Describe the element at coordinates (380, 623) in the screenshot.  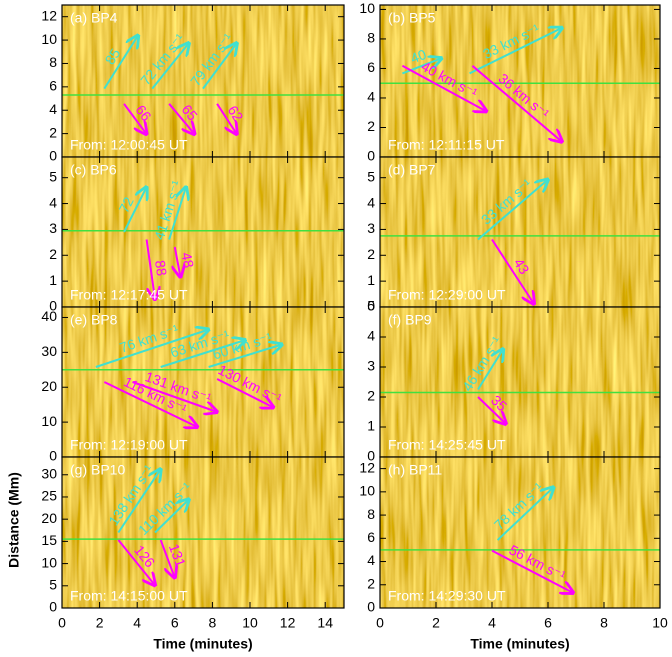
I see `x-tick-label: 0` at that location.